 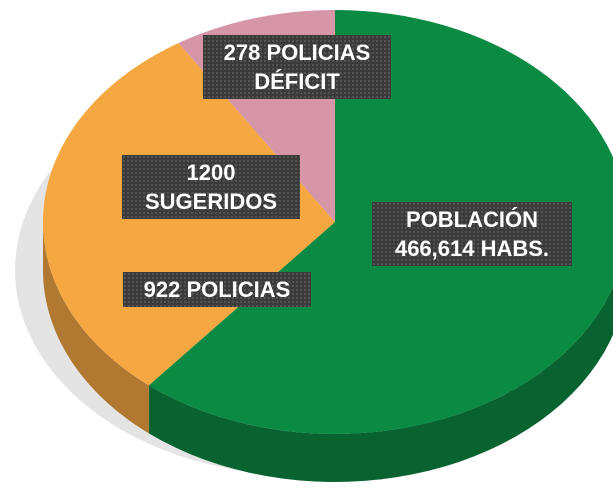 What do you see at coordinates (96, 328) in the screenshot?
I see `slice-side` at bounding box center [96, 328].